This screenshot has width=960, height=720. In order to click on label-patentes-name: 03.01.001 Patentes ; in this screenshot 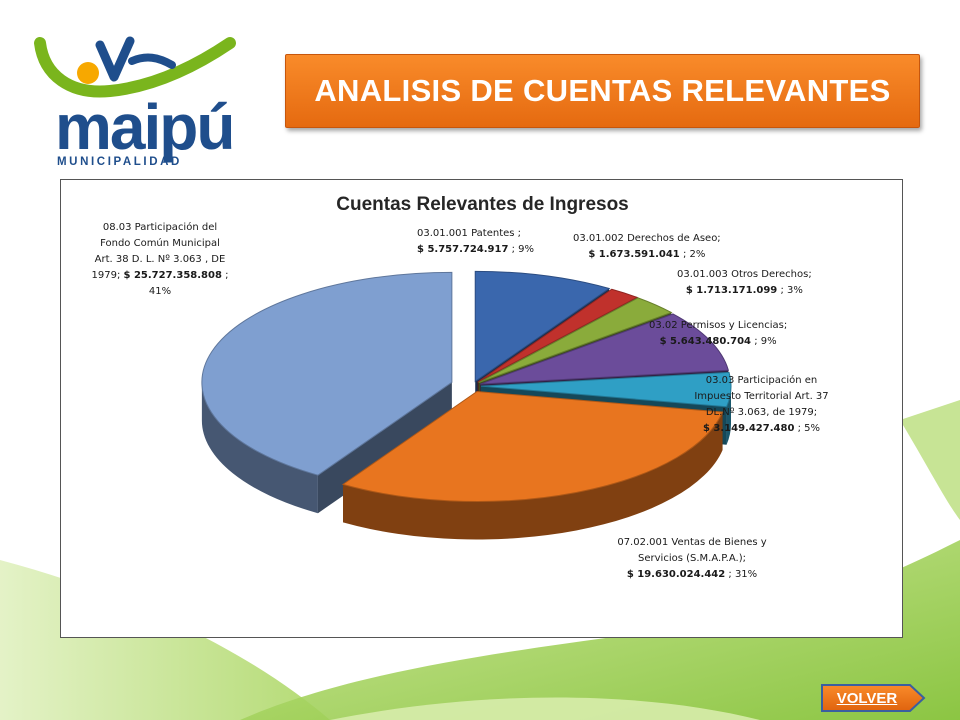, I will do `click(469, 233)`.